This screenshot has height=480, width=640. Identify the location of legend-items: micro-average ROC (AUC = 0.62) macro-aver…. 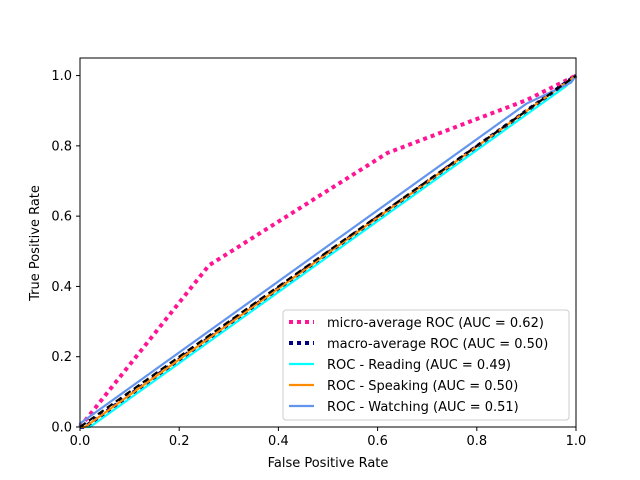
(418, 365).